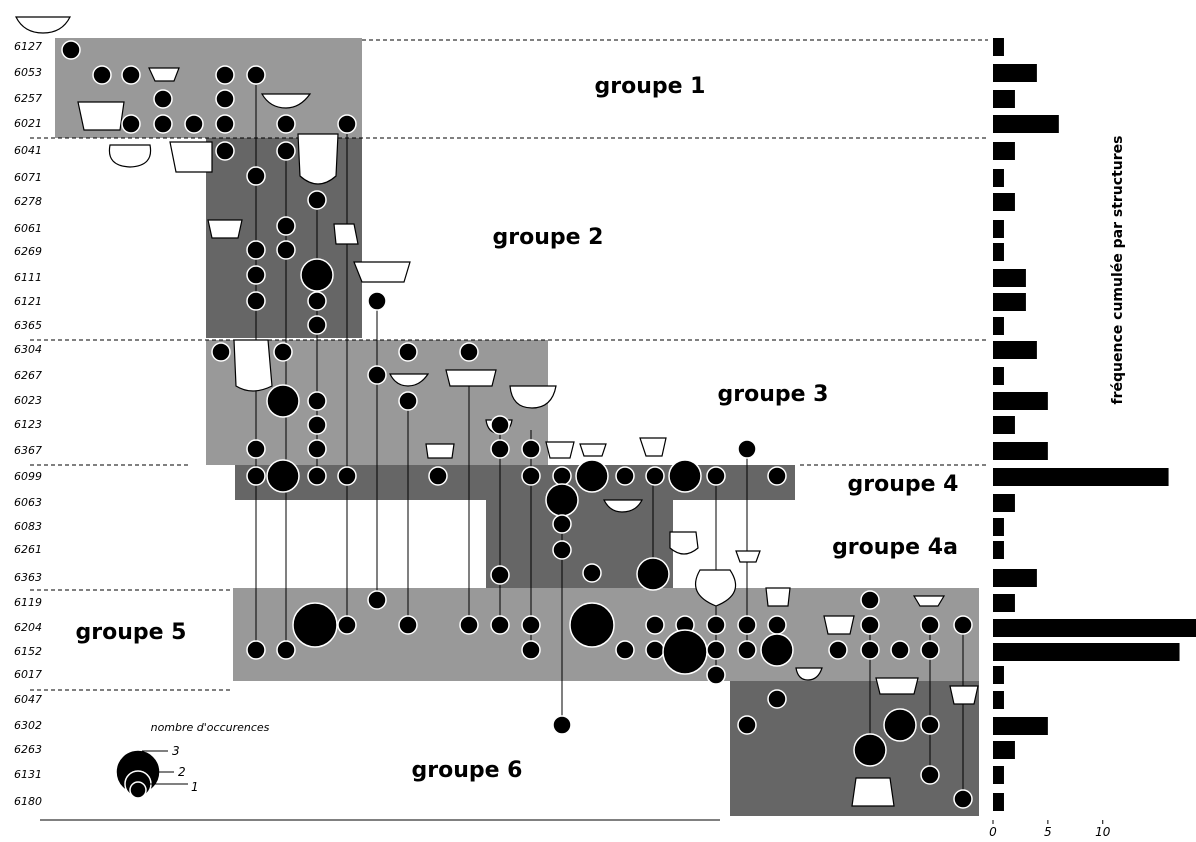 The height and width of the screenshot is (842, 1196). What do you see at coordinates (28, 577) in the screenshot?
I see `row-label: 6363` at bounding box center [28, 577].